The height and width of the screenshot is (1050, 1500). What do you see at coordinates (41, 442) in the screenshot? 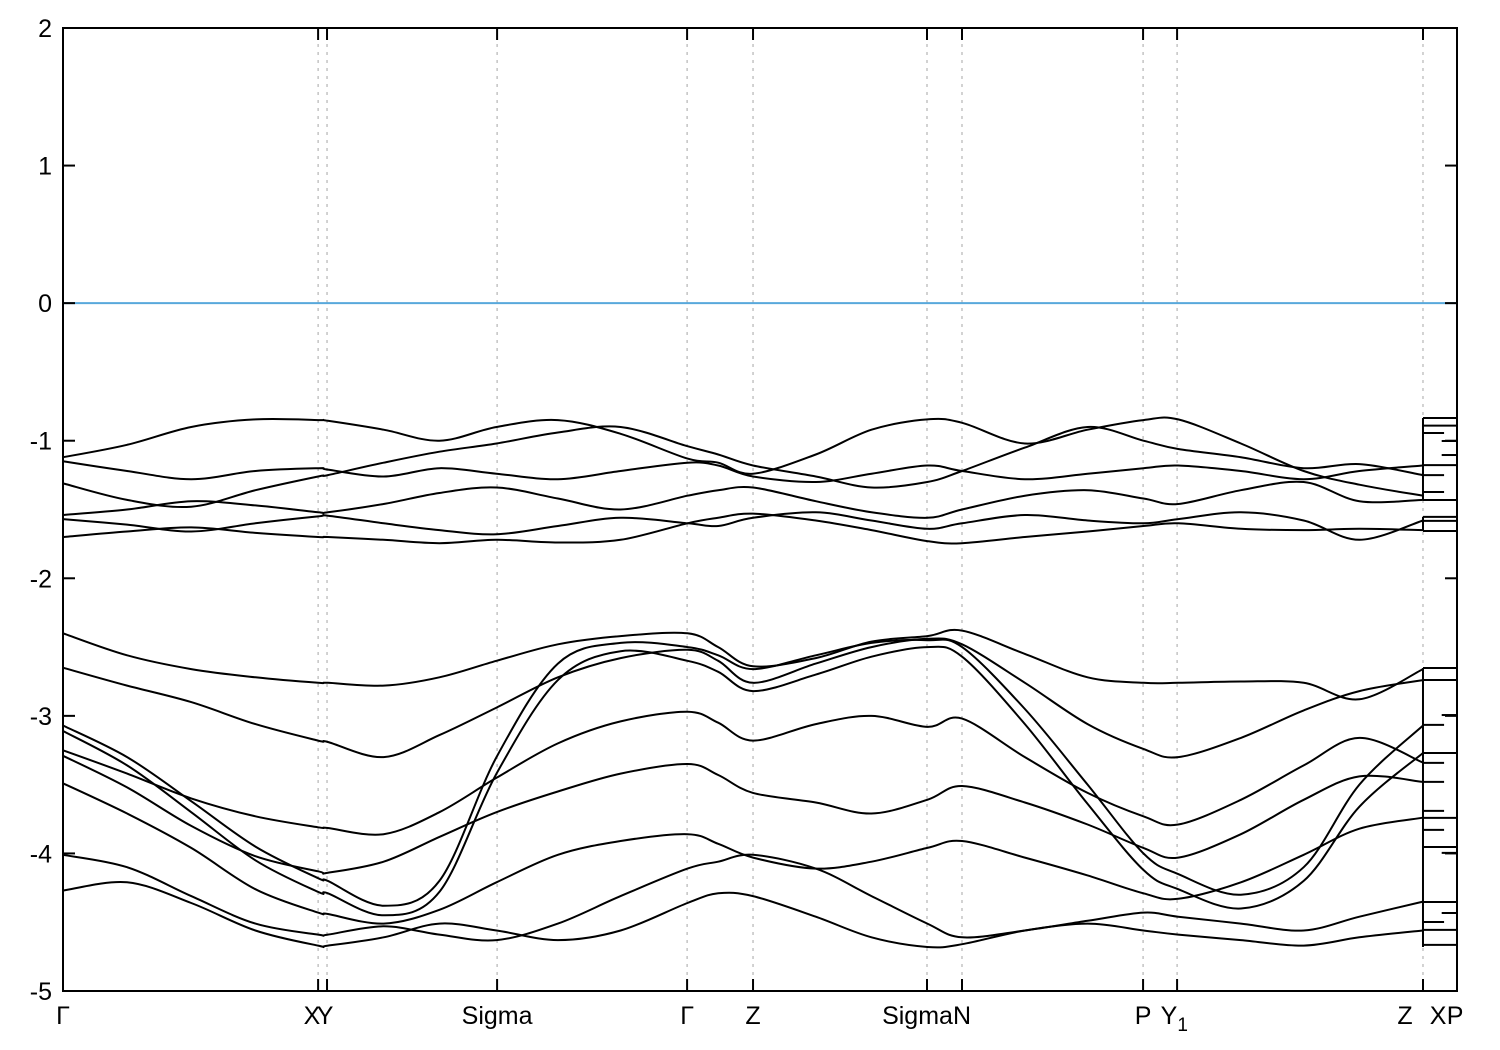
I see `y-axis-tick-label: -1` at bounding box center [41, 442].